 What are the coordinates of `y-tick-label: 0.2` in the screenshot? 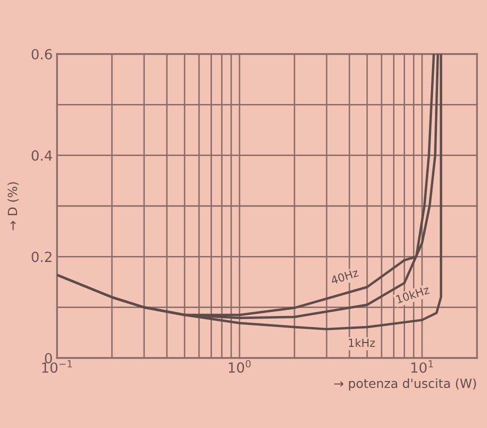 It's located at (42, 257).